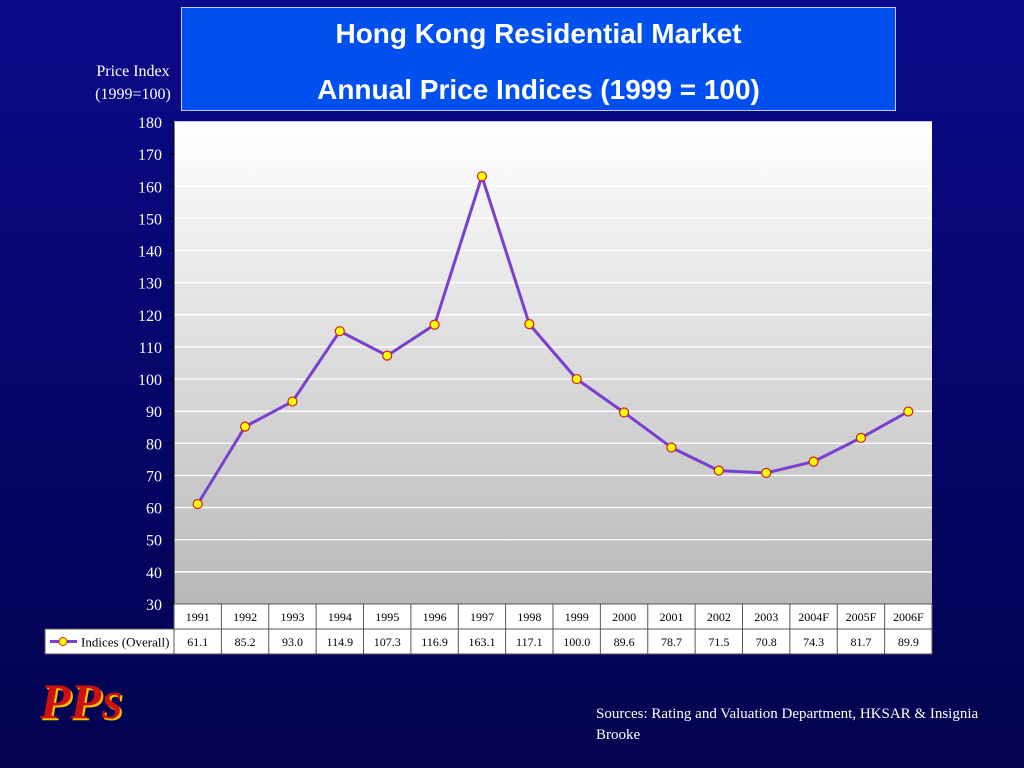  What do you see at coordinates (482, 617) in the screenshot?
I see `x-tick-label: 1997` at bounding box center [482, 617].